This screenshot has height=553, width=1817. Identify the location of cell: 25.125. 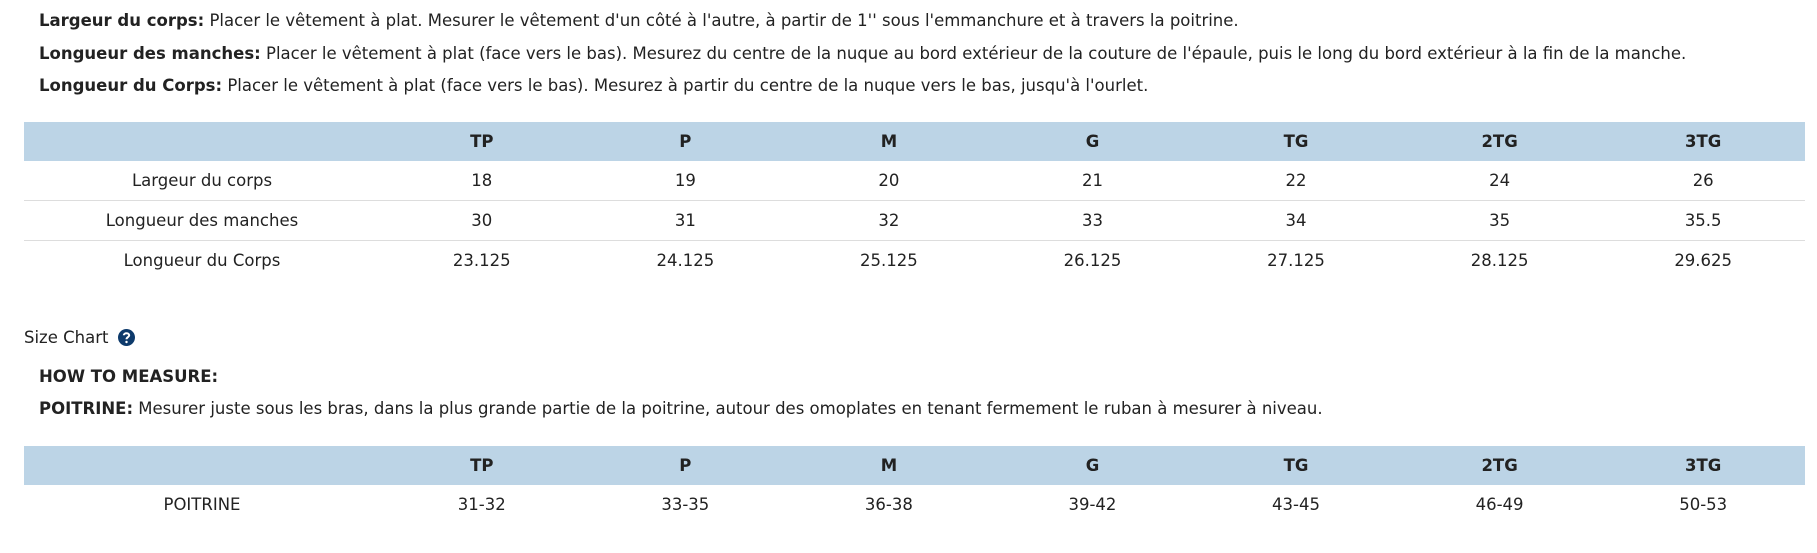
(889, 260).